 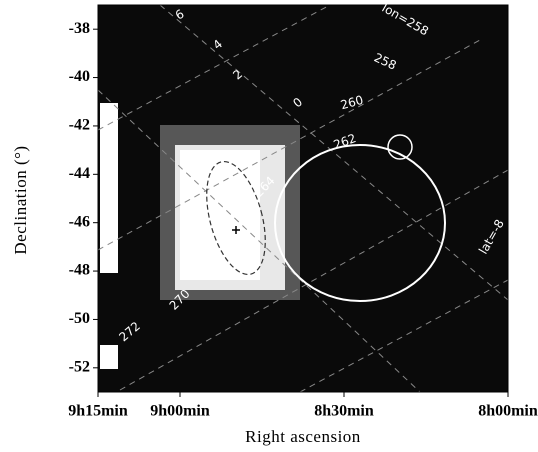 I want to click on x-tick-label: 8h00min, so click(x=508, y=411).